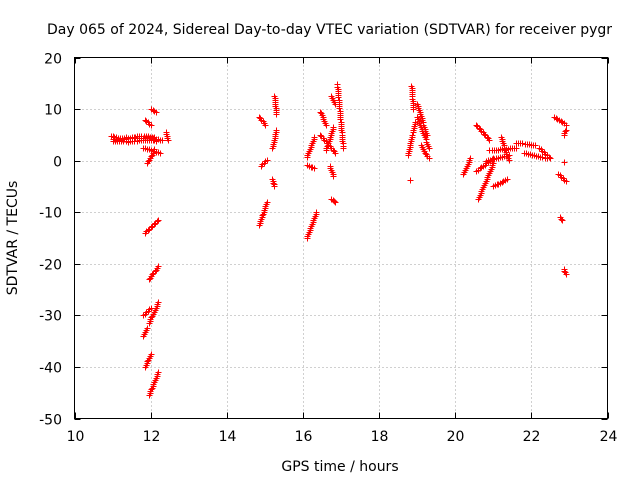 Image resolution: width=640 pixels, height=480 pixels. I want to click on x-tick-label: 18, so click(380, 437).